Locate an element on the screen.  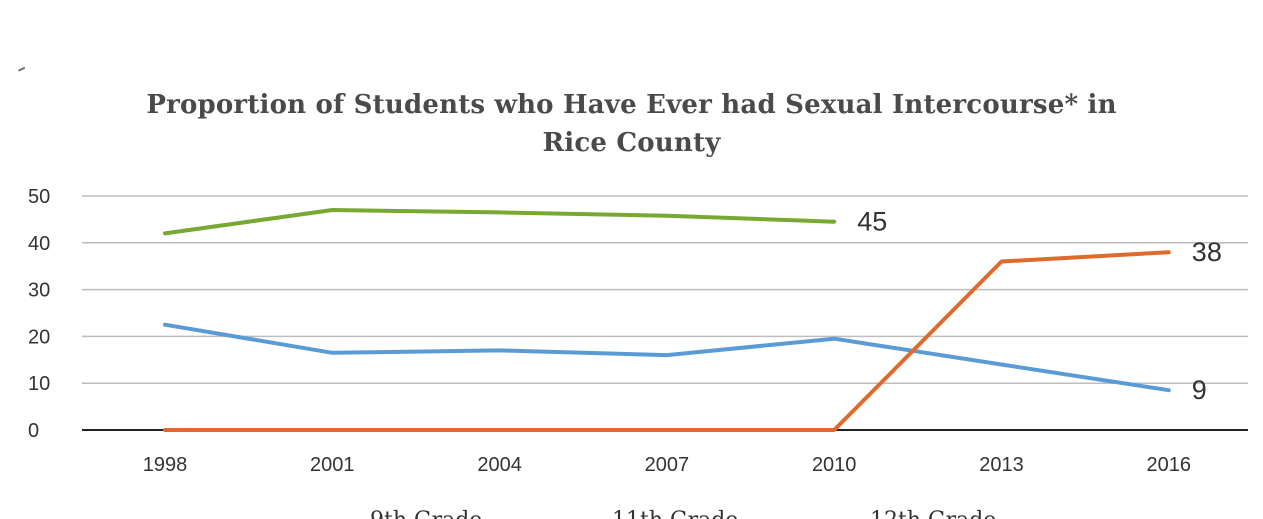
y-tick-label: 0 is located at coordinates (33, 431).